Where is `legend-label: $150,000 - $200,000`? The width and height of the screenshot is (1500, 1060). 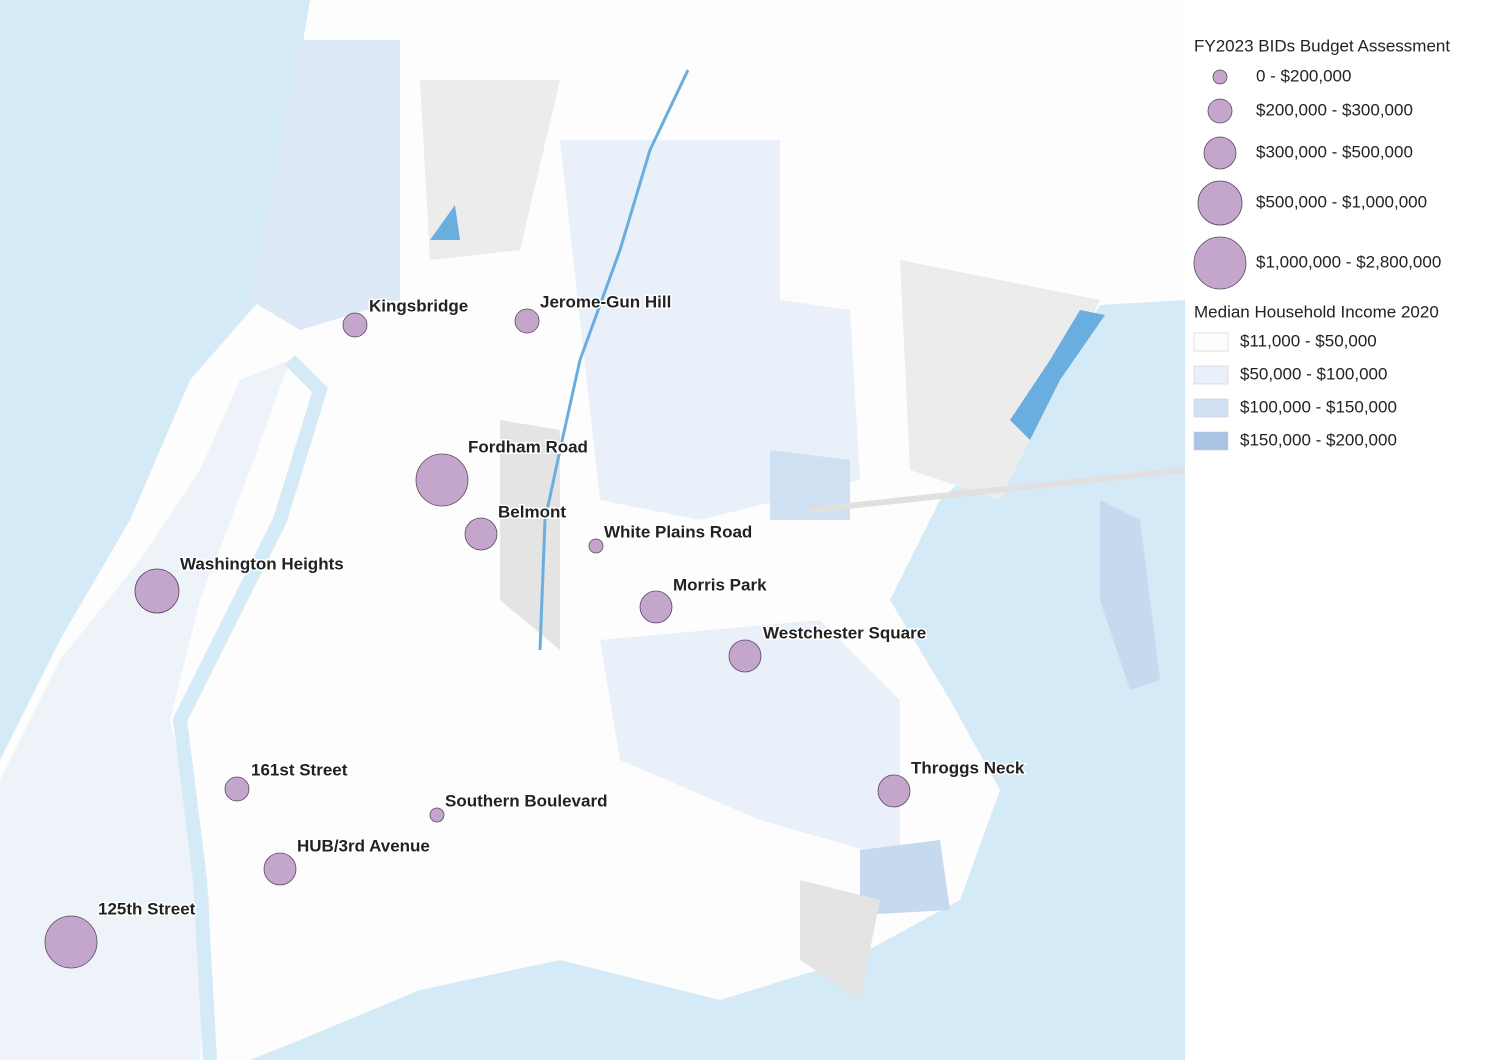 legend-label: $150,000 - $200,000 is located at coordinates (1318, 439).